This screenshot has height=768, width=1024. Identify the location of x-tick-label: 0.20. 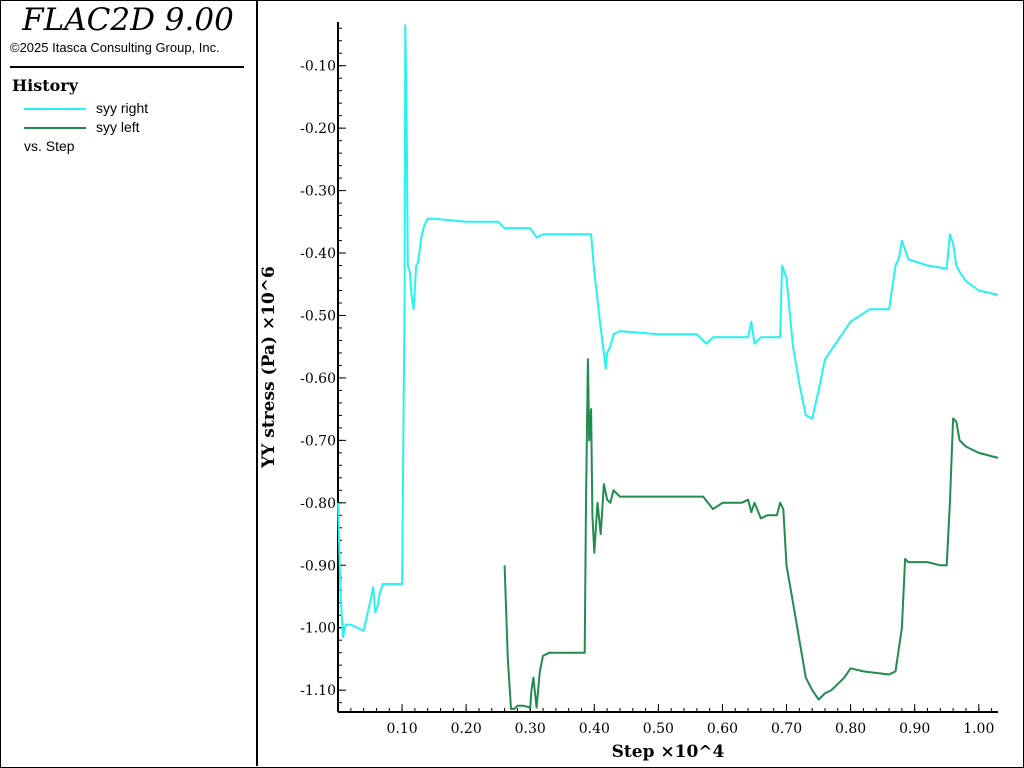
(466, 729).